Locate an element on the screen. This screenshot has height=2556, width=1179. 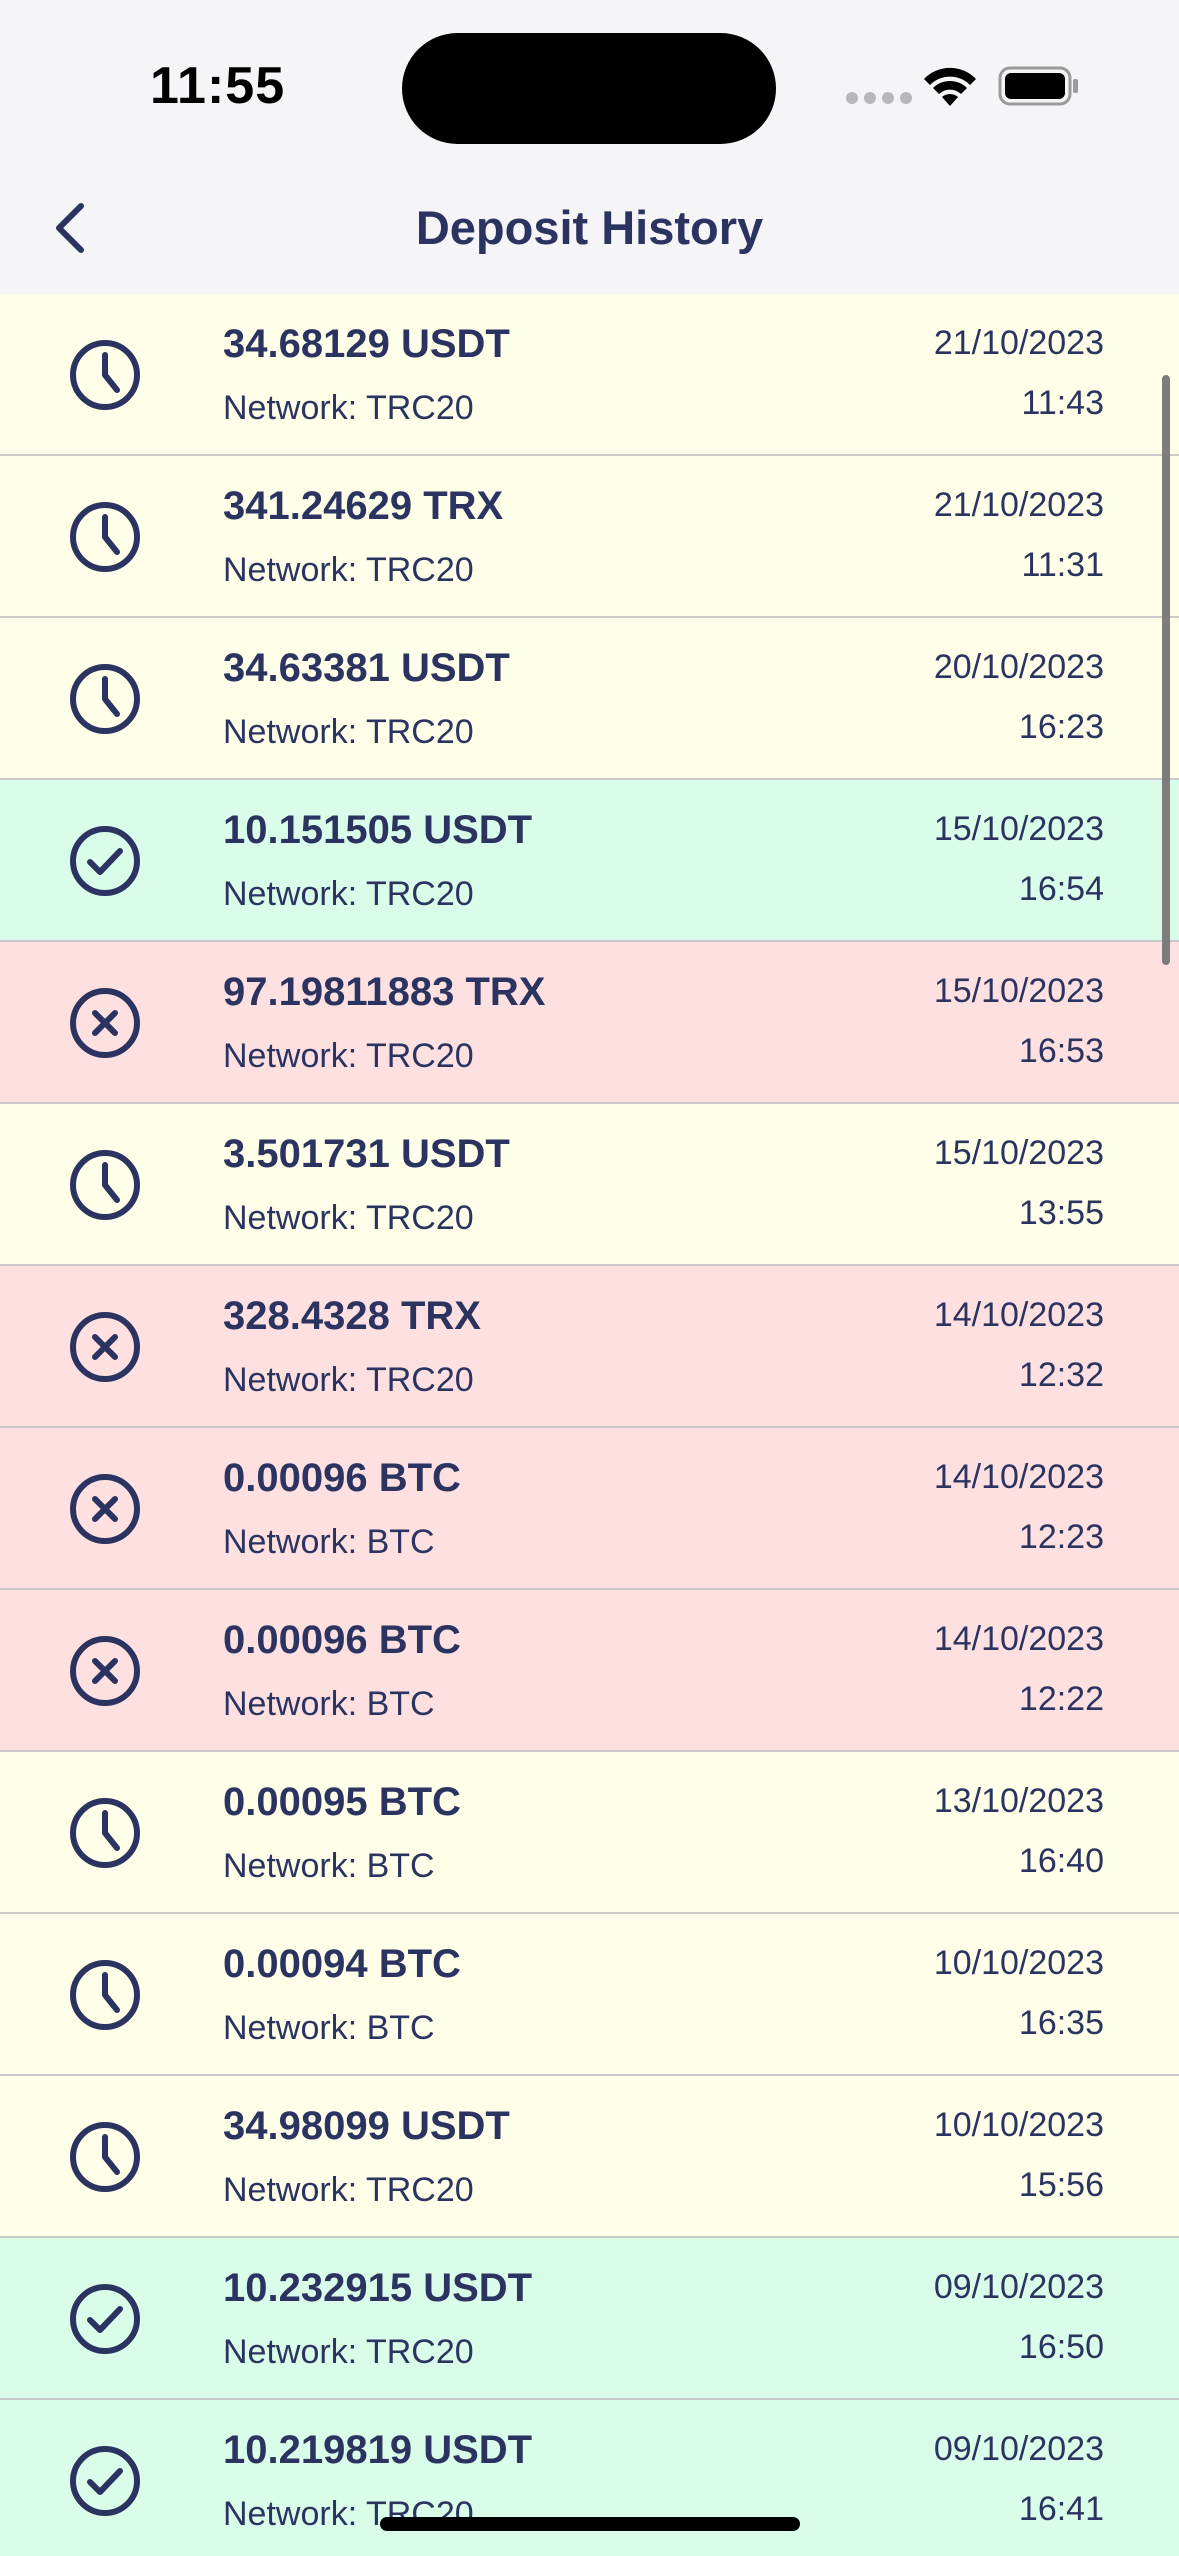
deposit-amount: 0.00095 BTC is located at coordinates (342, 1802).